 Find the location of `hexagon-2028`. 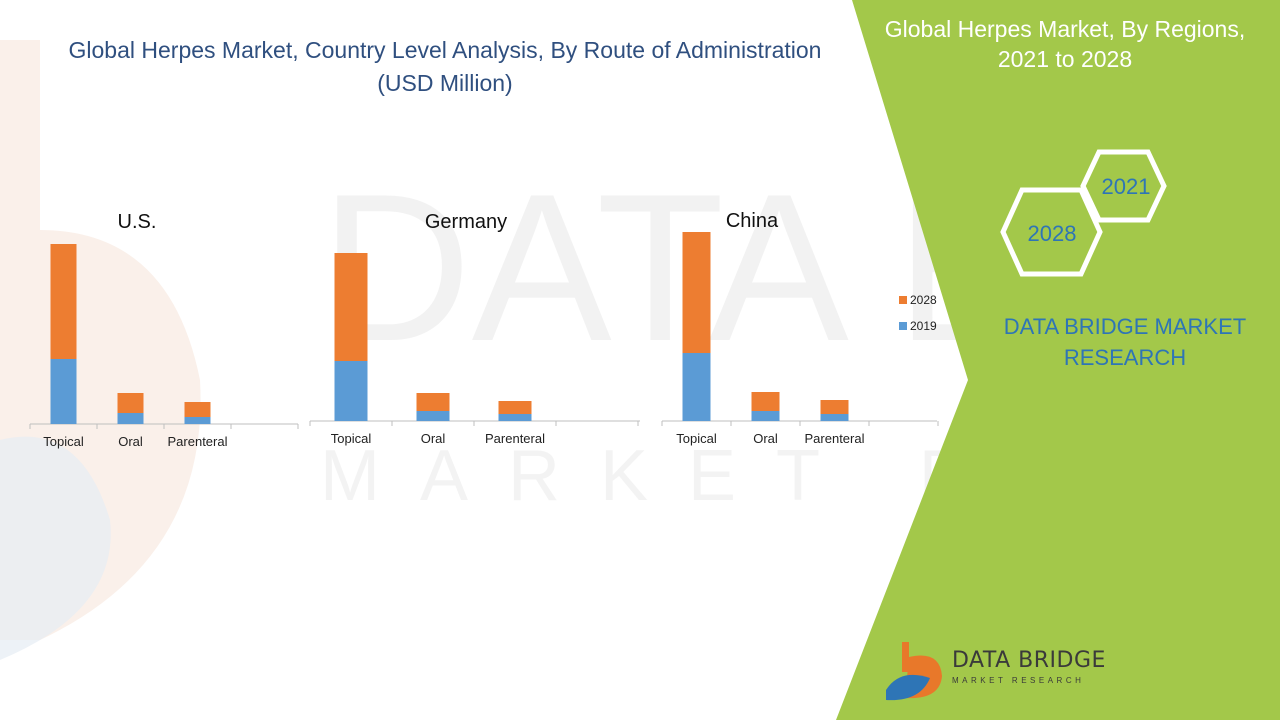

hexagon-2028 is located at coordinates (1051, 232).